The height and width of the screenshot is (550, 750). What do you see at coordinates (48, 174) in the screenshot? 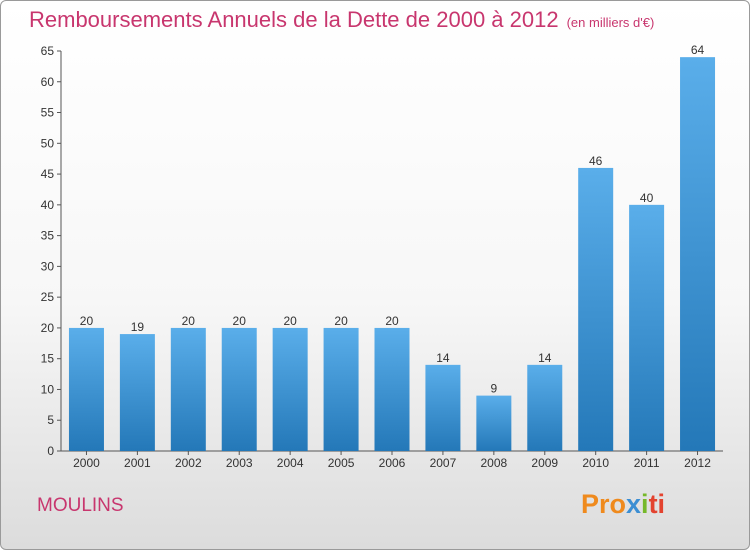
I see `y-tick-label: 45` at bounding box center [48, 174].